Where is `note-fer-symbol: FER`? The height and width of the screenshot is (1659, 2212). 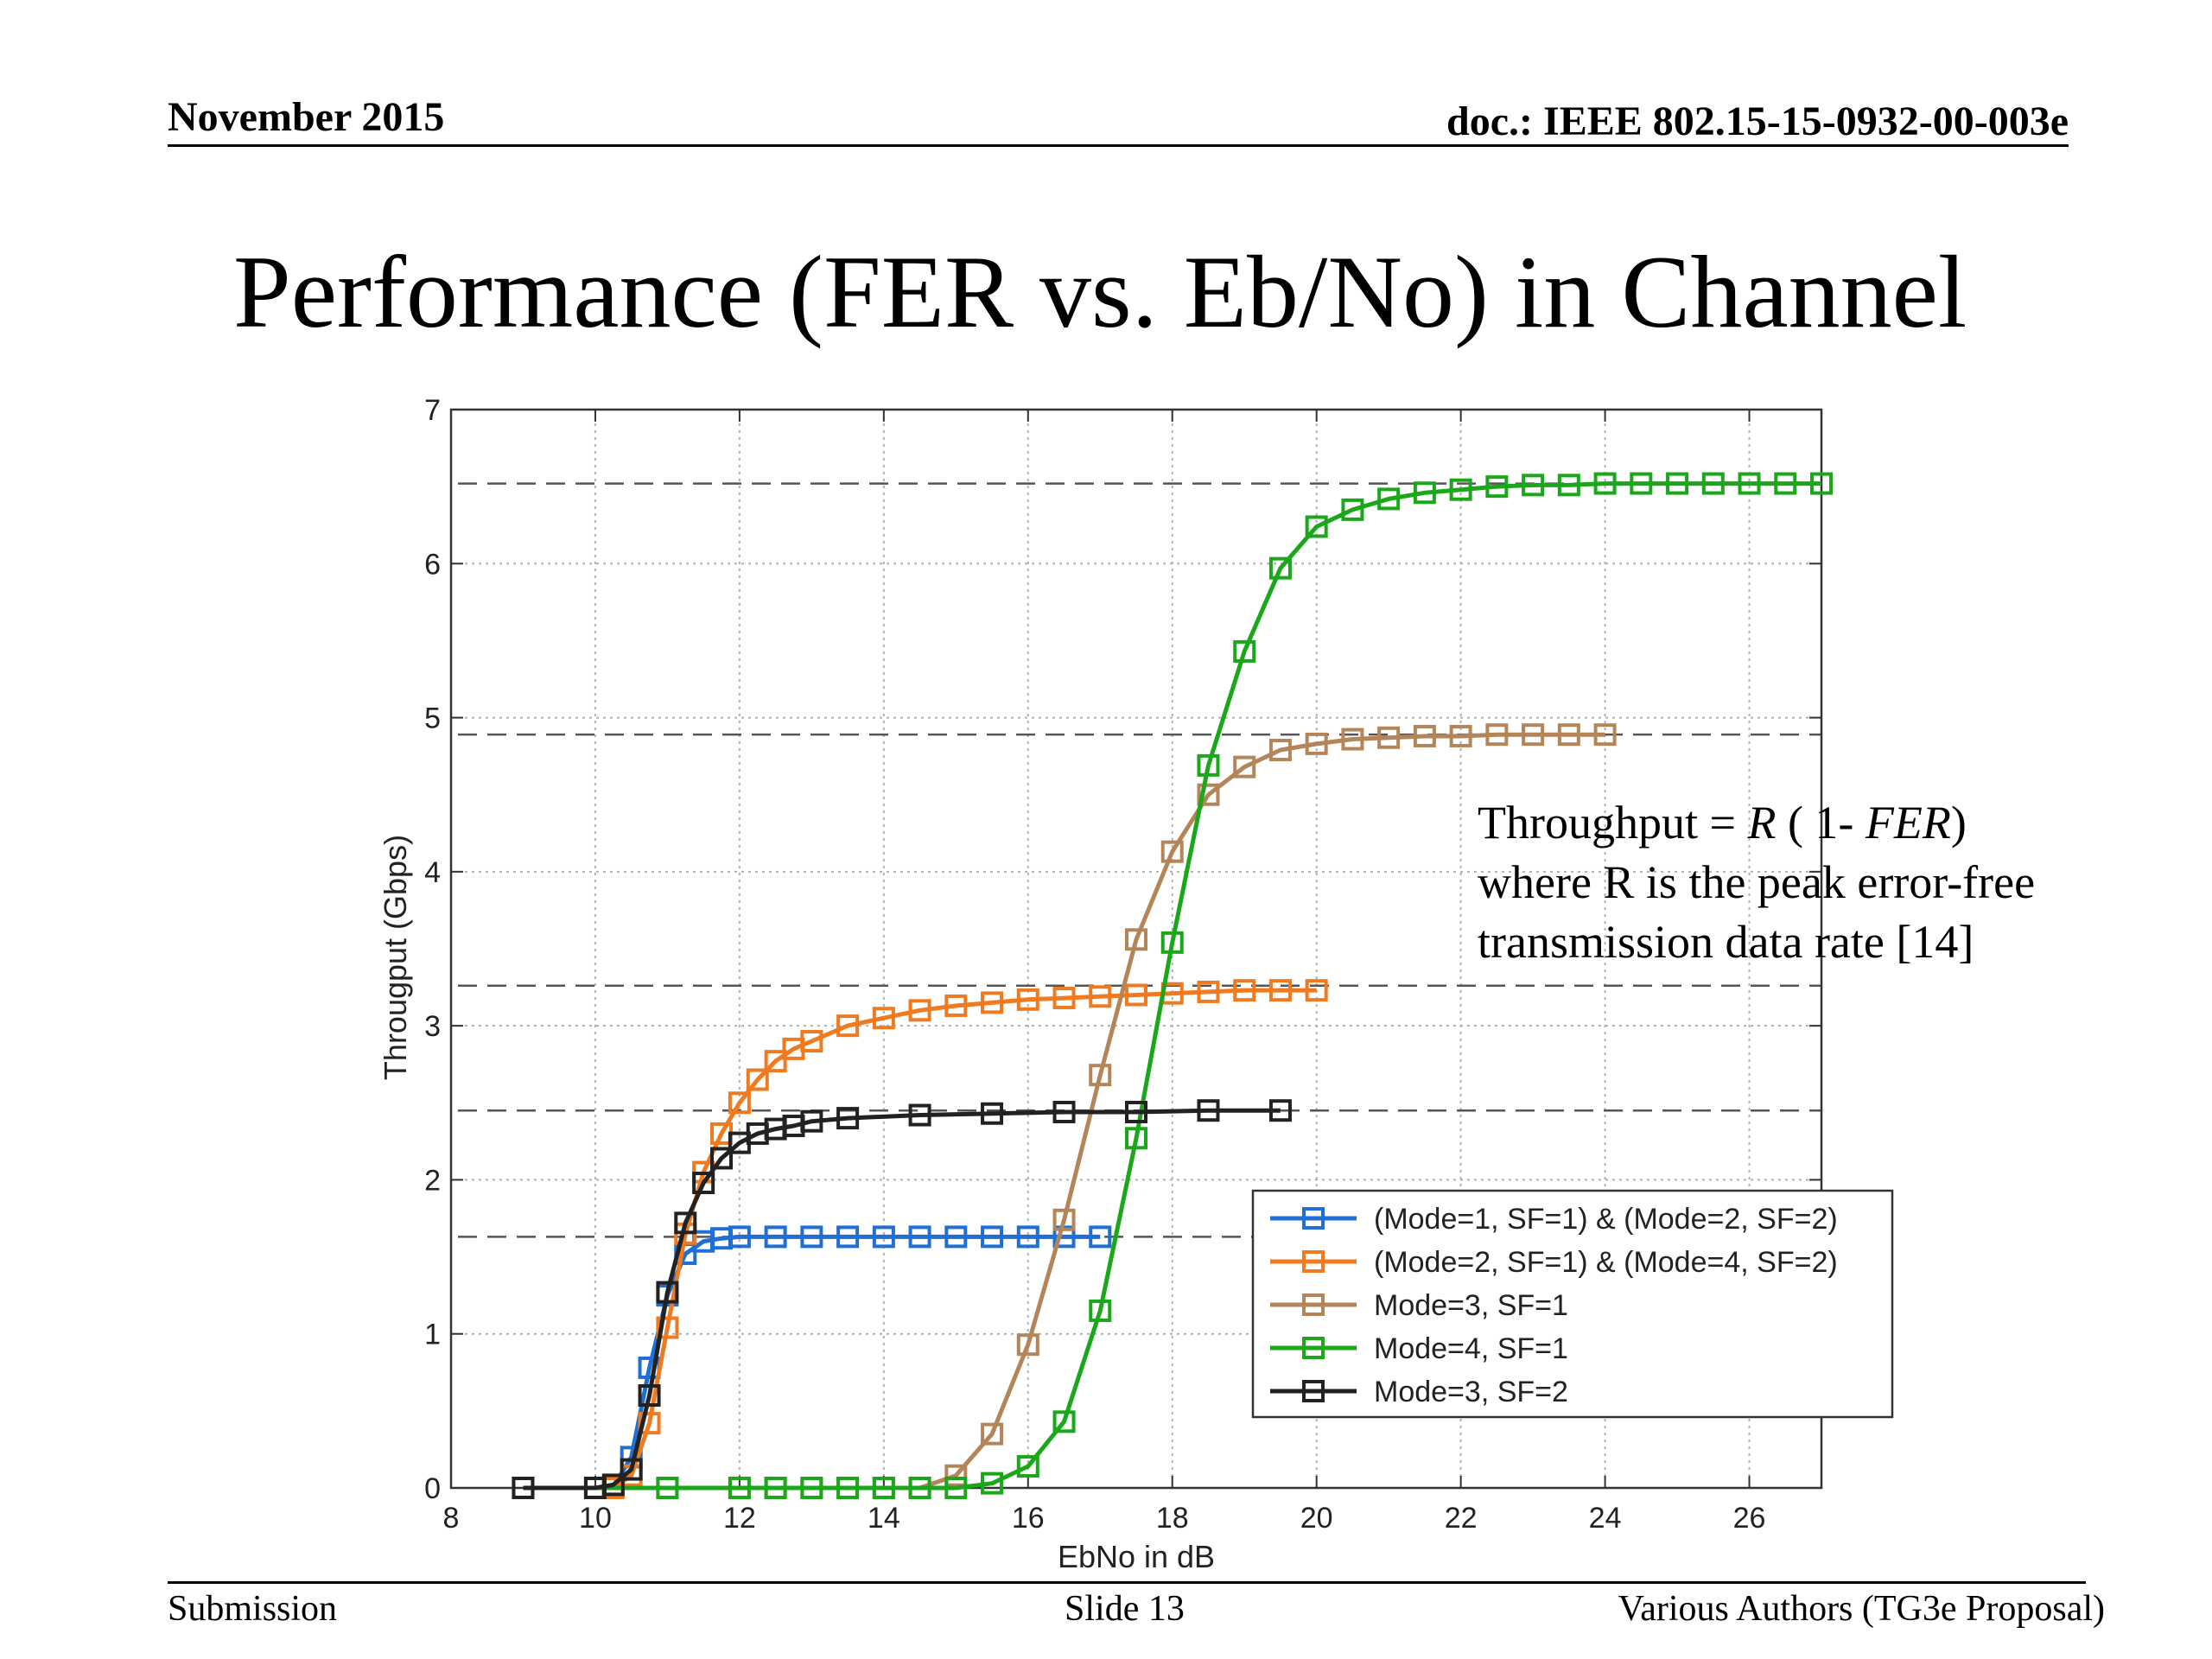 note-fer-symbol: FER is located at coordinates (1908, 823).